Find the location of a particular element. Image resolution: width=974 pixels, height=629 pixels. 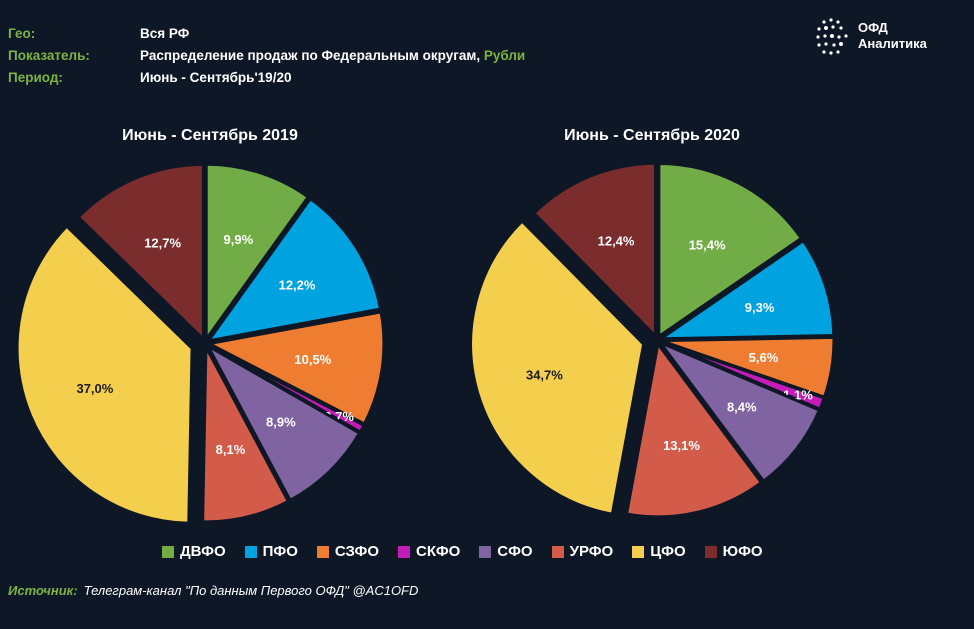

label-ПФО: 9,3% is located at coordinates (760, 307).